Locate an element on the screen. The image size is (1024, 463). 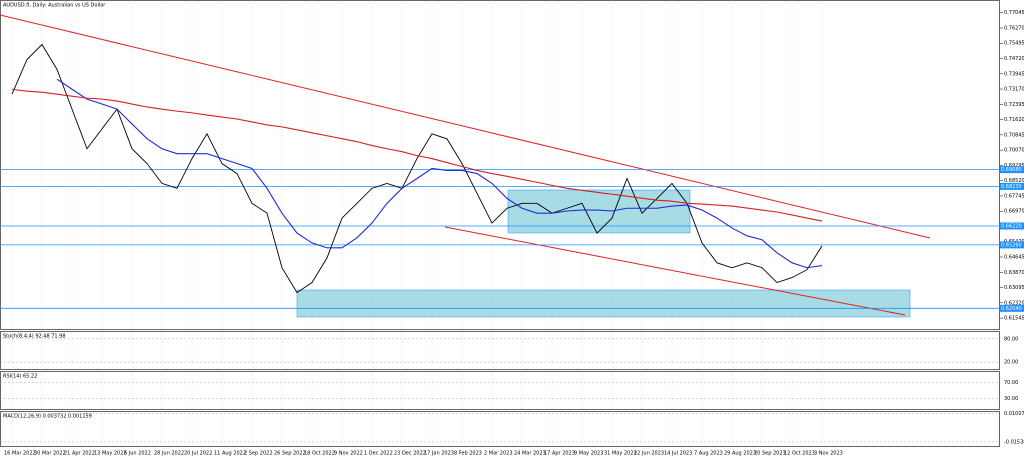
x-tick-label: 12 Oct 2023 is located at coordinates (799, 454).